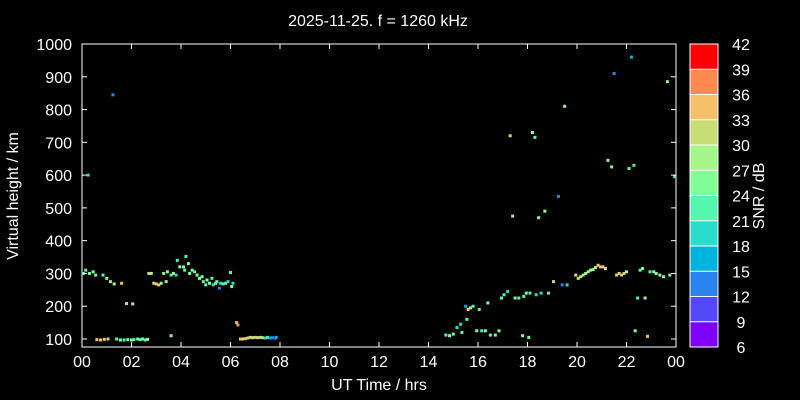 This screenshot has width=800, height=400. I want to click on x-tick-label: 14, so click(429, 362).